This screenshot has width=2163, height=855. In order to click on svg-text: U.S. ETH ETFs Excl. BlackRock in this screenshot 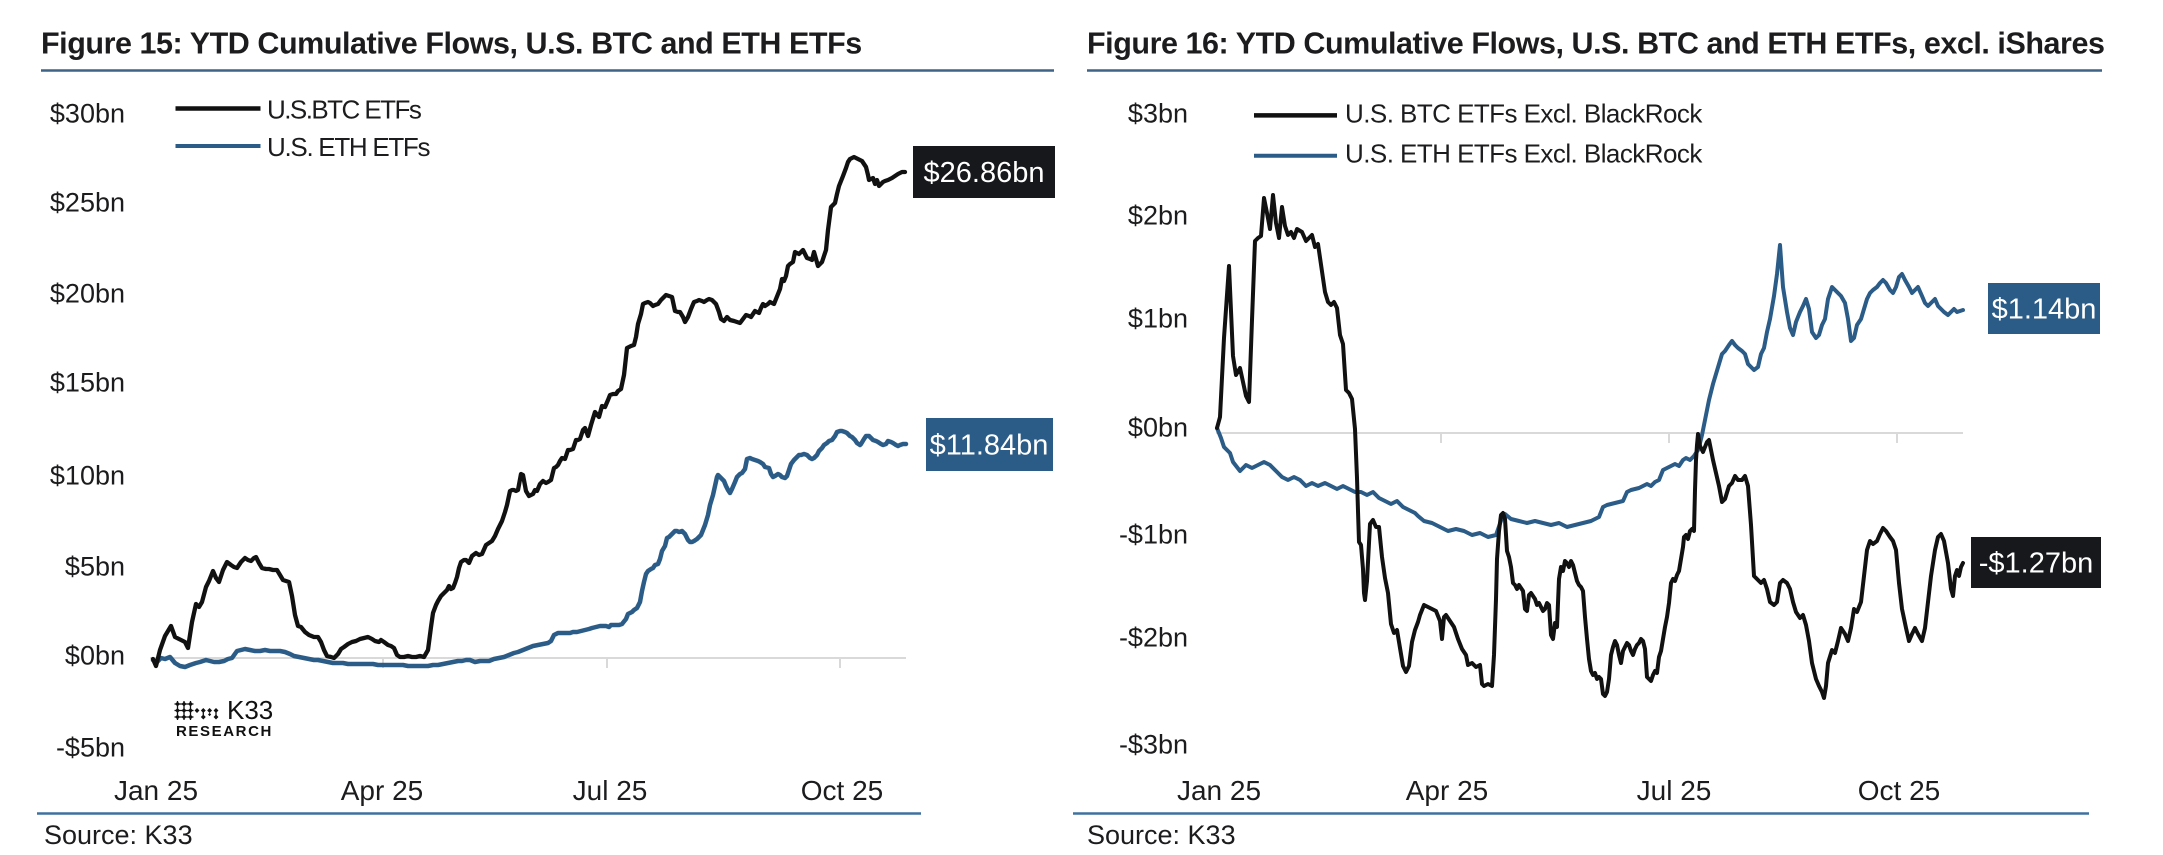, I will do `click(1524, 154)`.